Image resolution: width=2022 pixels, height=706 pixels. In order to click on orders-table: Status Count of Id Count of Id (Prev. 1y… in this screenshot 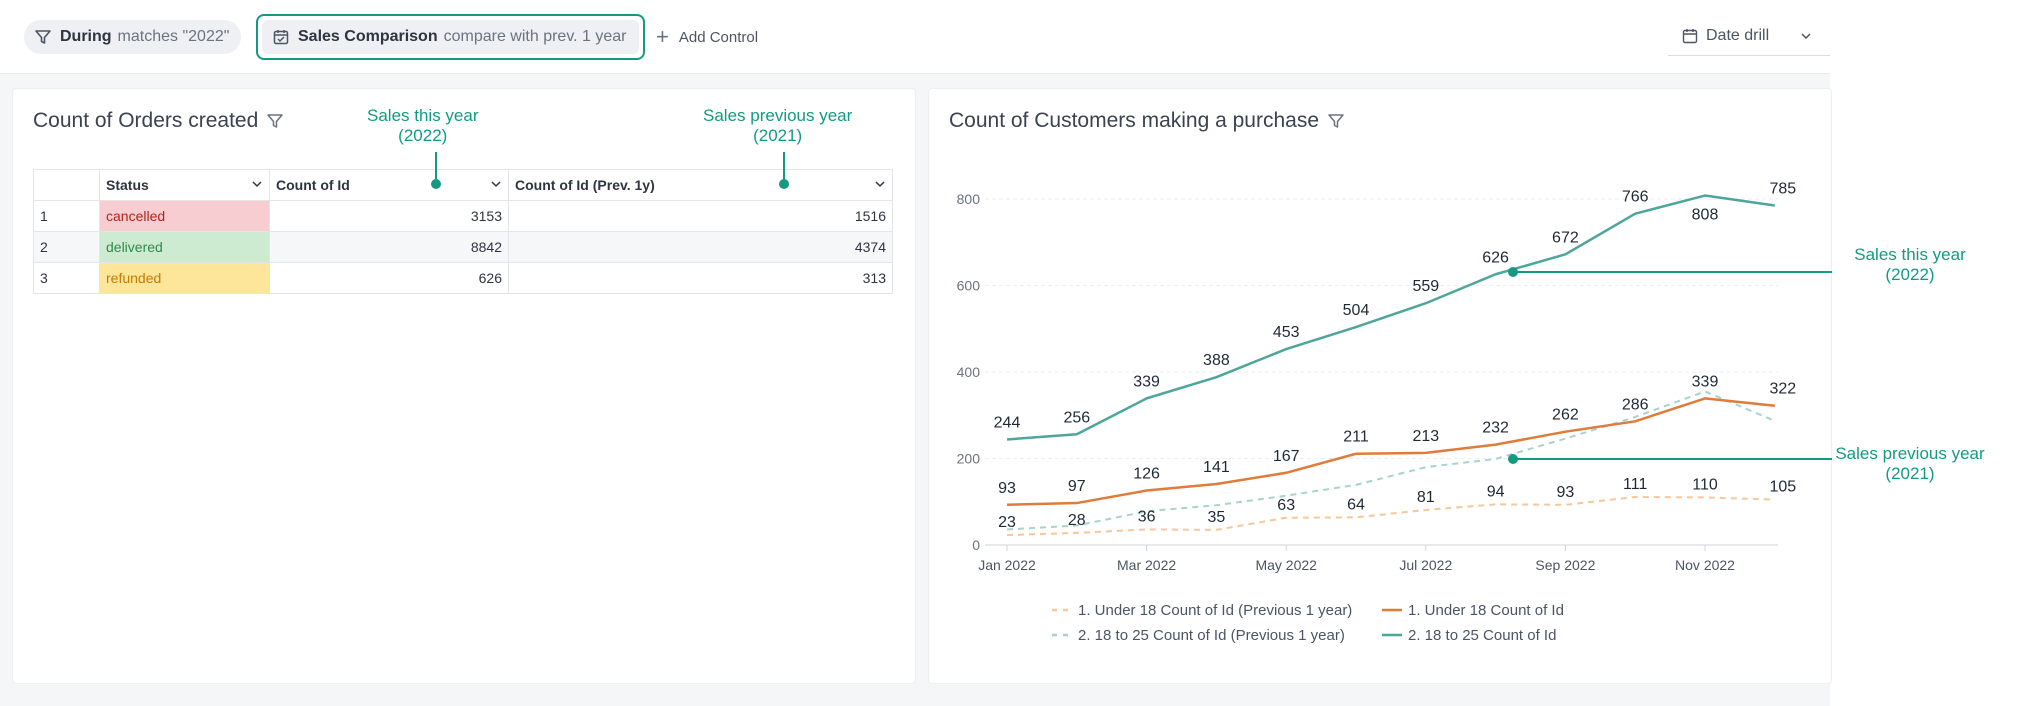, I will do `click(463, 231)`.